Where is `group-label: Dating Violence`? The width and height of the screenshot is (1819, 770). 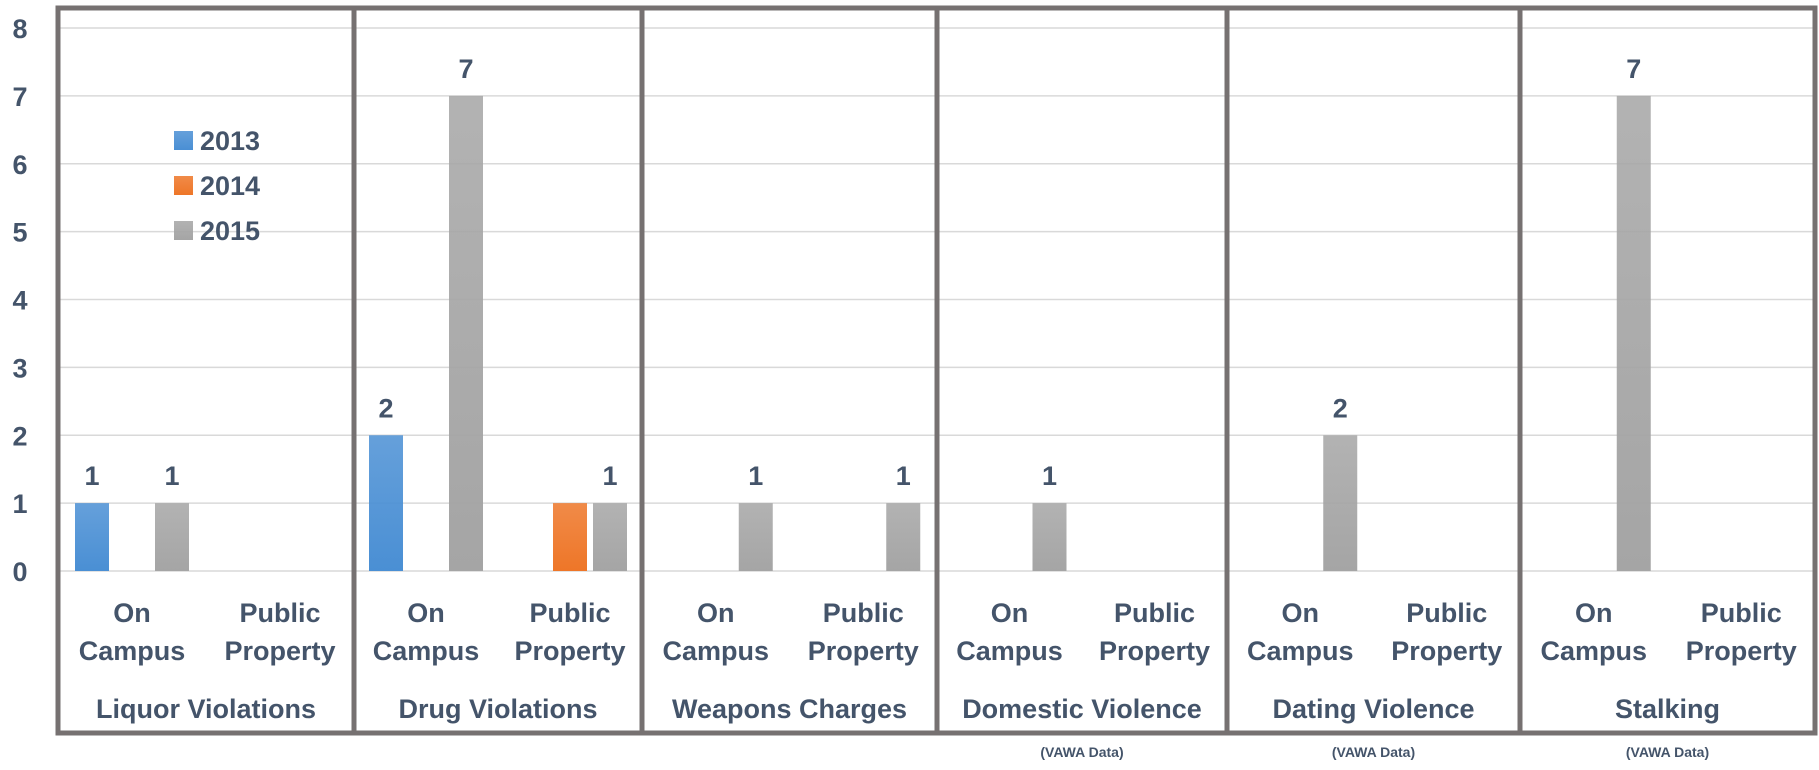 group-label: Dating Violence is located at coordinates (1373, 709).